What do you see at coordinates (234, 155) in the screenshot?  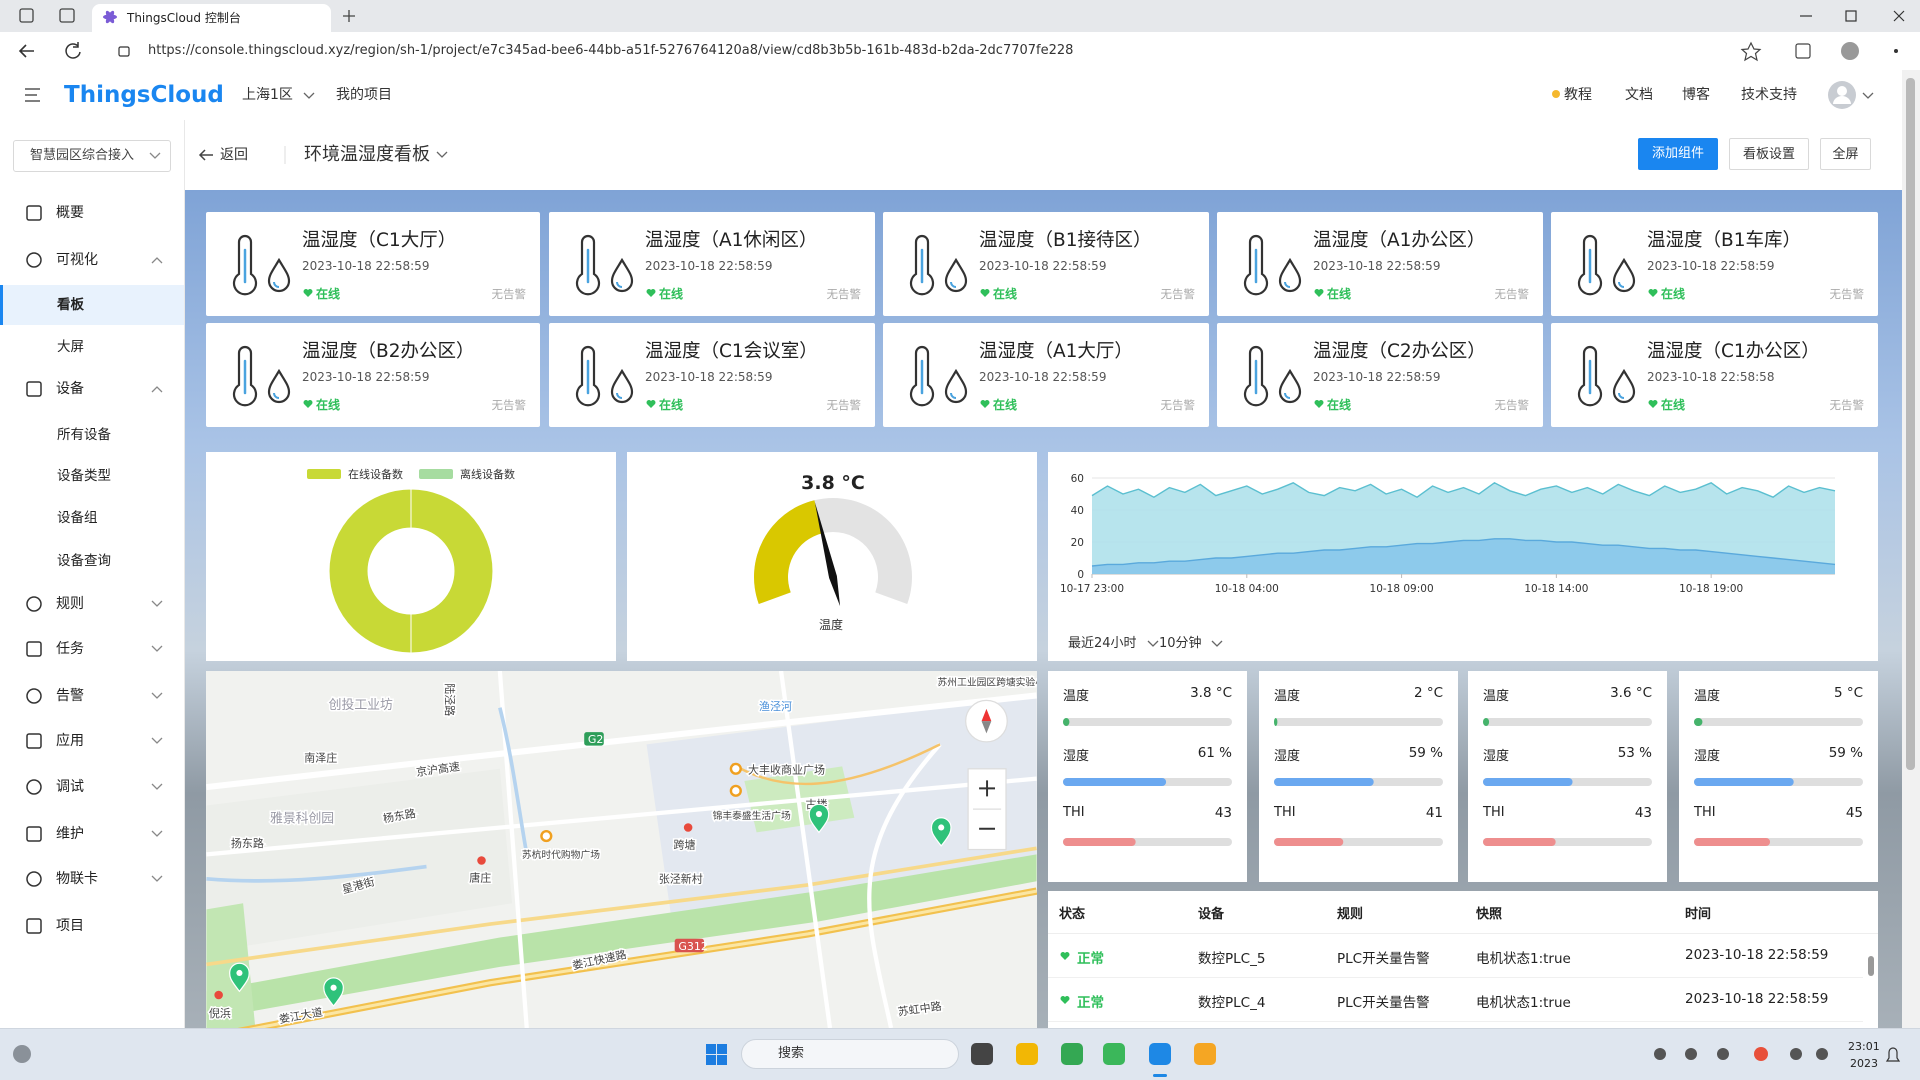 I see `back-link: 返回` at bounding box center [234, 155].